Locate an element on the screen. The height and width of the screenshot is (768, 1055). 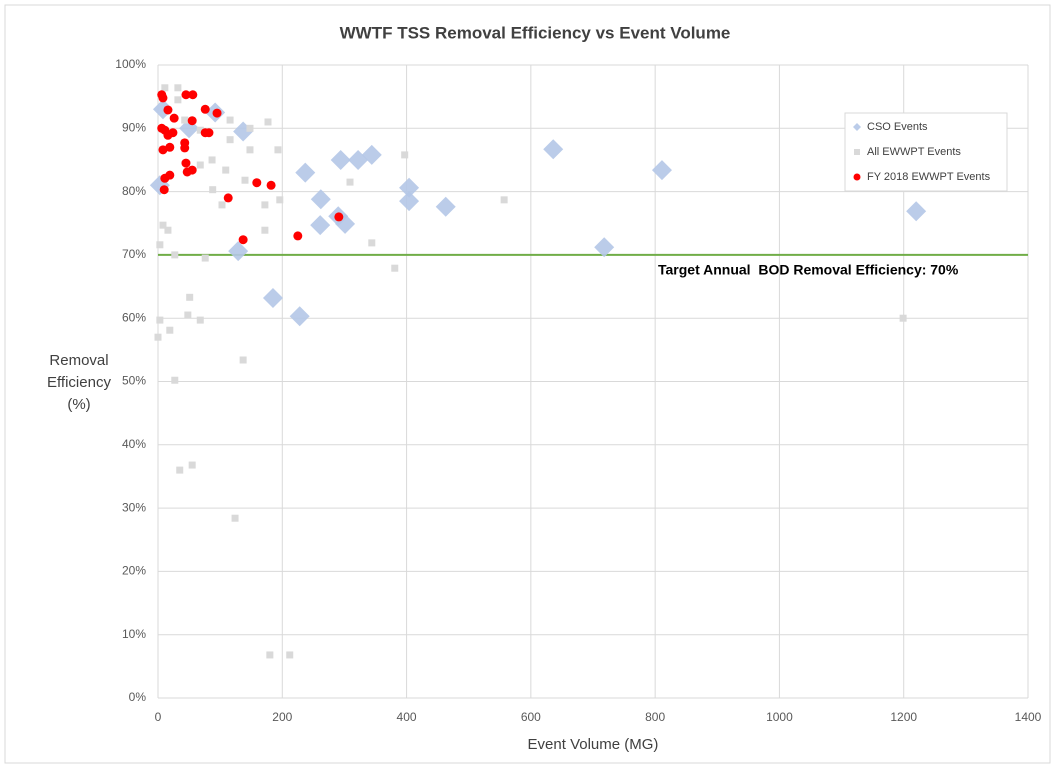
x-tick-label: 0 is located at coordinates (158, 717).